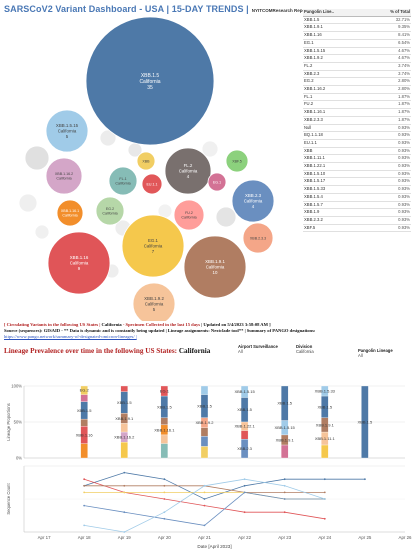 This screenshot has height=554, width=415. What do you see at coordinates (357, 58) in the screenshot?
I see `table-row: XBB.1.9.2 4.67%` at bounding box center [357, 58].